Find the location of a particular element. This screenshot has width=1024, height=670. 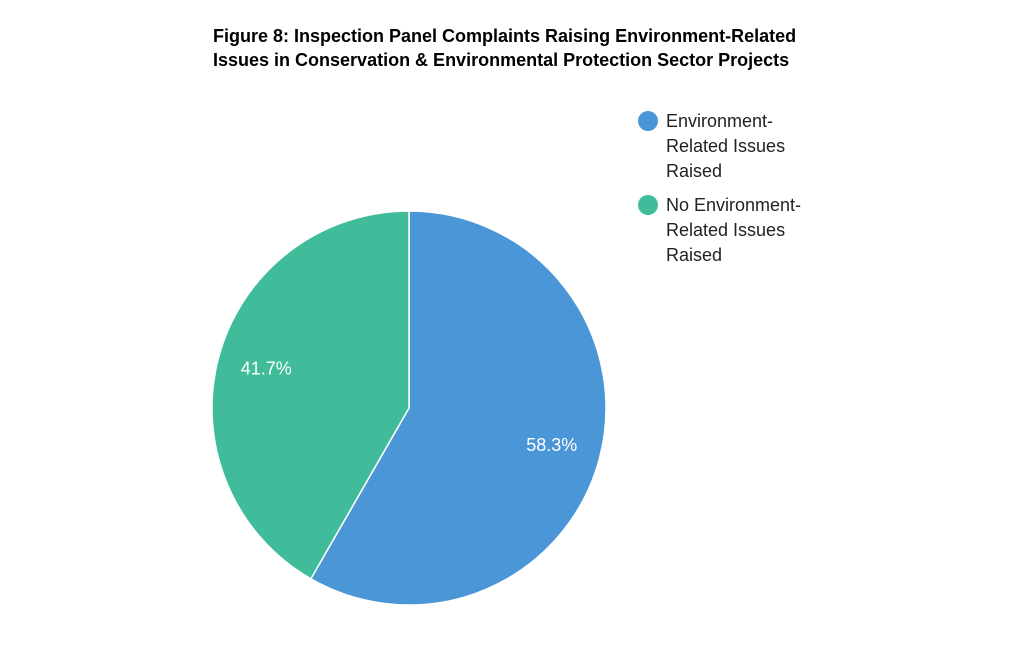

data-label: 41.7% is located at coordinates (266, 369).